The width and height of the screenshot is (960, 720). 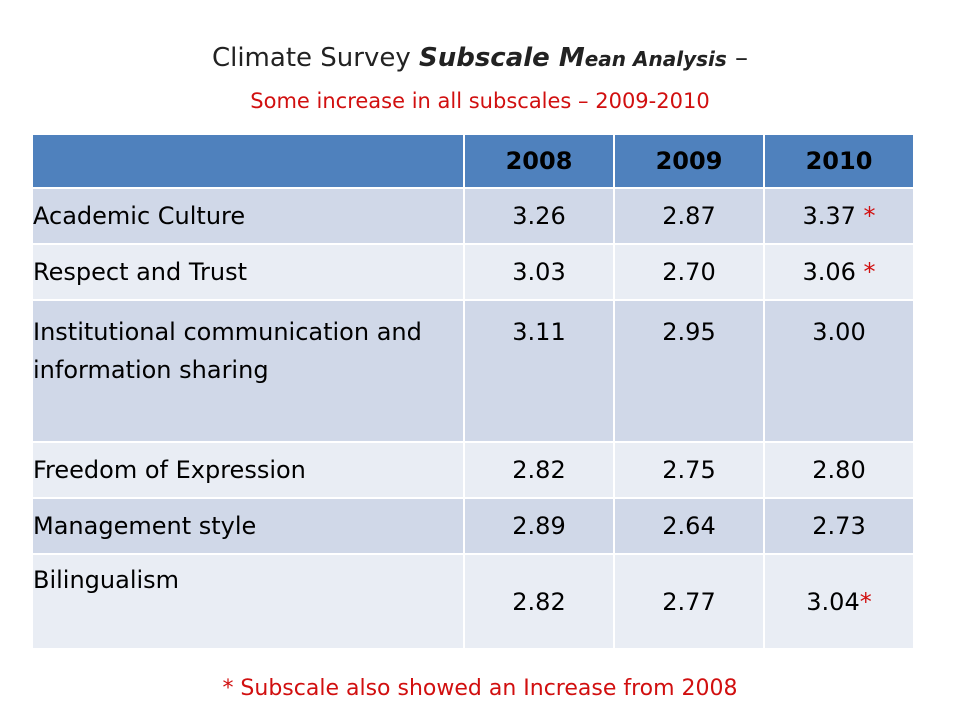 What do you see at coordinates (689, 470) in the screenshot?
I see `value-2009: 2.75` at bounding box center [689, 470].